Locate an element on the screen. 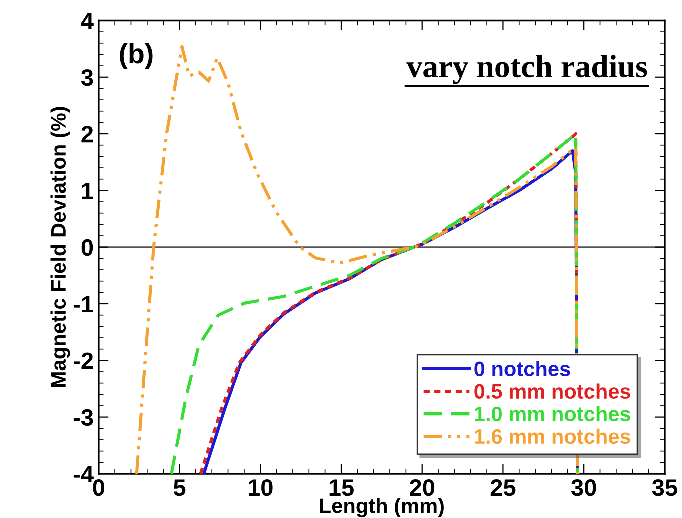  annotation: vary notch radius is located at coordinates (527, 69).